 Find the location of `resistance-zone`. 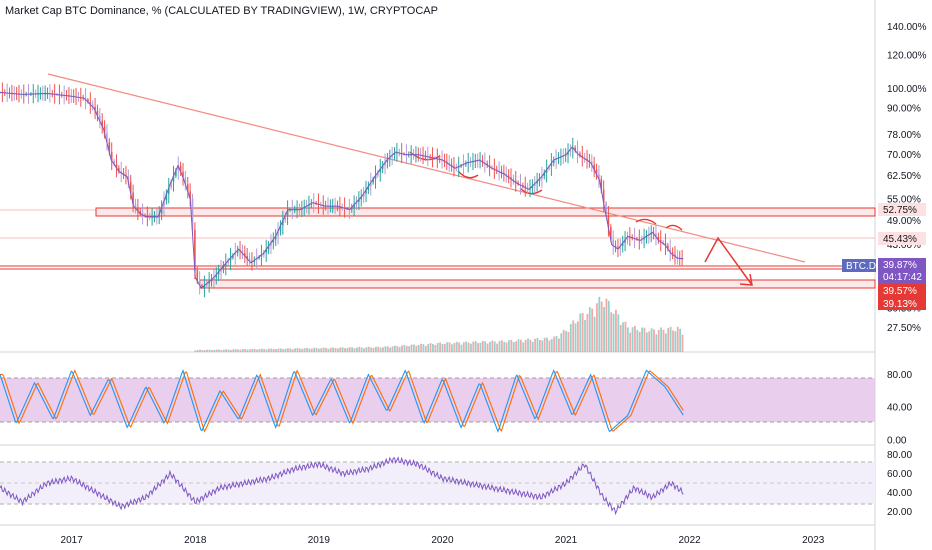

resistance-zone is located at coordinates (485, 212).